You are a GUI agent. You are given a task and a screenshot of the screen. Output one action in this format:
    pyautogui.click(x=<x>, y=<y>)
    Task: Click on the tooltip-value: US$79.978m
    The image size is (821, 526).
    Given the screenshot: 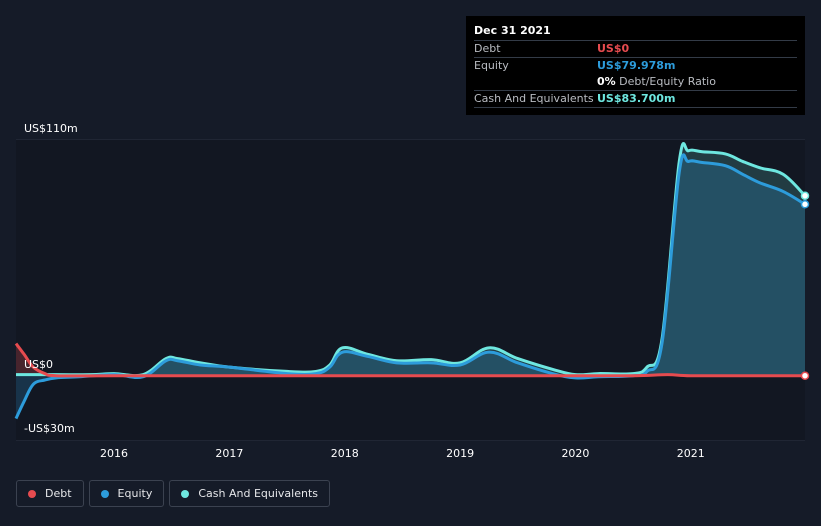 What is the action you would take?
    pyautogui.click(x=636, y=65)
    